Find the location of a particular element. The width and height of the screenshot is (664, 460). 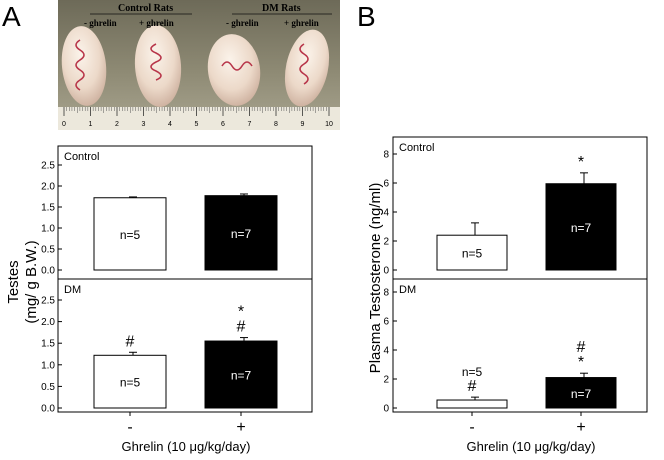

ruler-number: 9 is located at coordinates (303, 124).